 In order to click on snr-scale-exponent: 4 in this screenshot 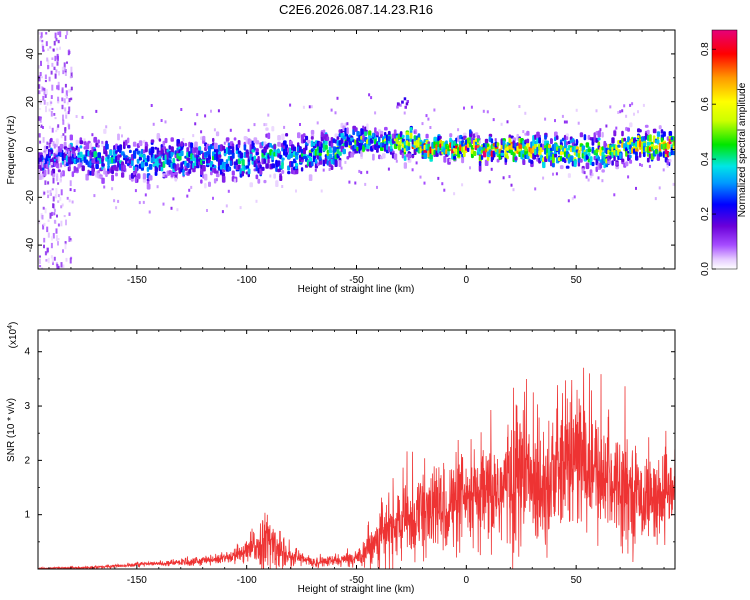, I will do `click(10, 327)`.